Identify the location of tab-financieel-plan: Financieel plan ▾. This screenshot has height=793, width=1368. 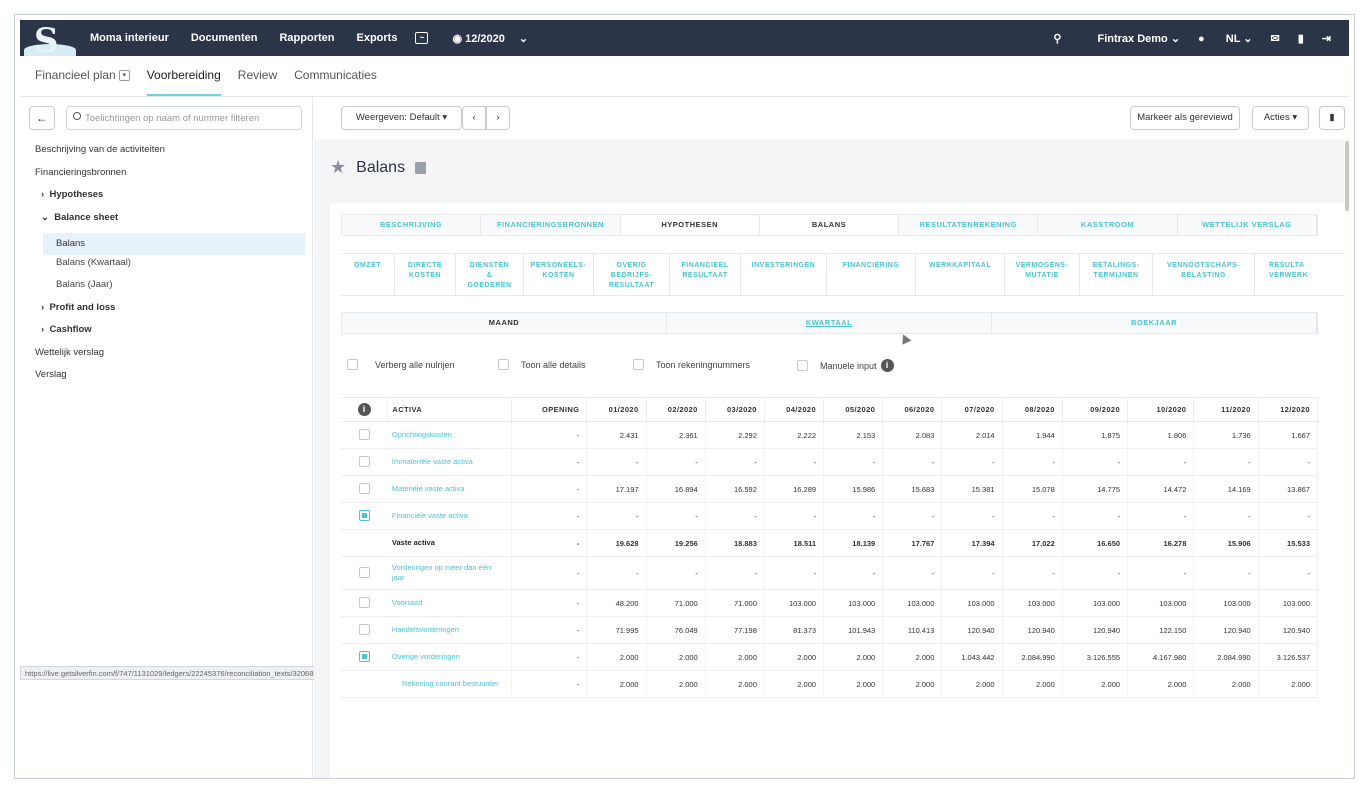
(82, 82).